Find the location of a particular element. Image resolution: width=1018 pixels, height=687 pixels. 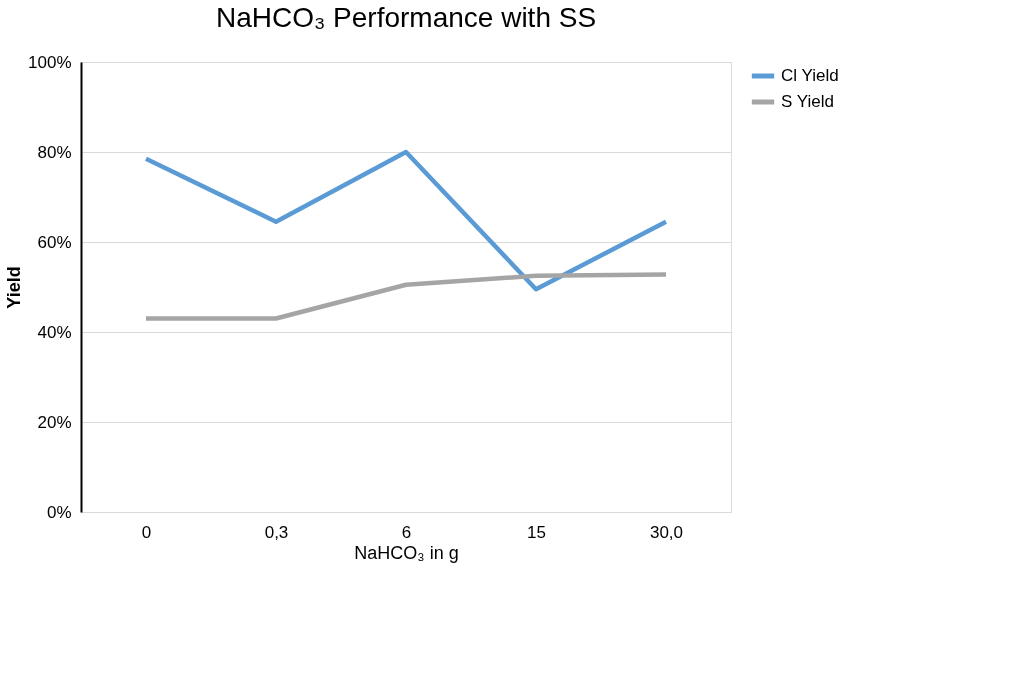

x-tick-label: 0 is located at coordinates (146, 532).